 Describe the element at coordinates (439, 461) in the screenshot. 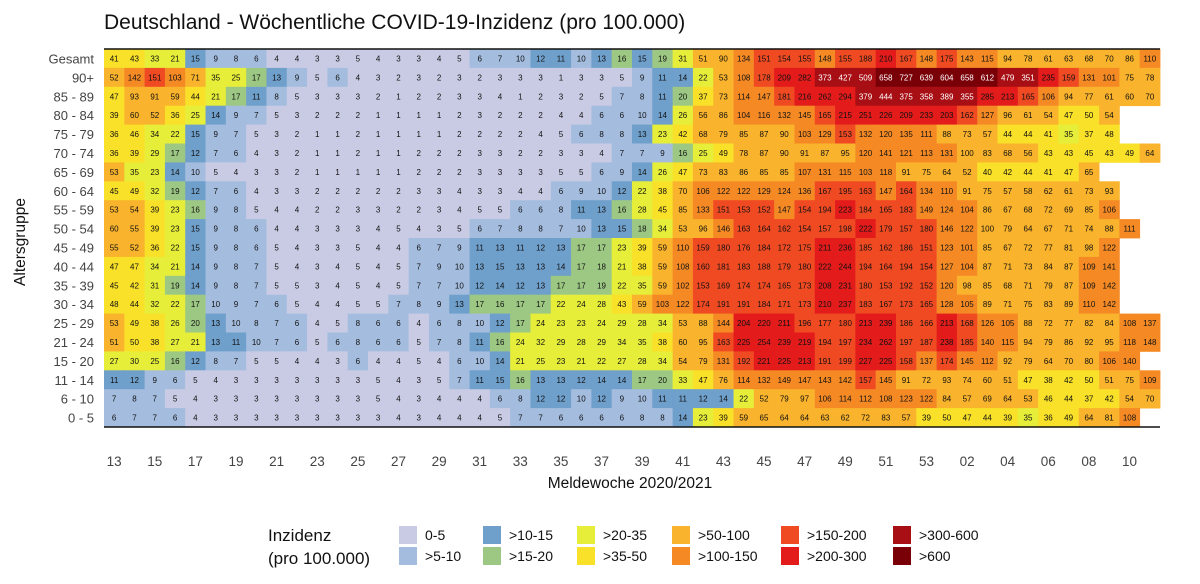

I see `x-tick-label: 29` at that location.